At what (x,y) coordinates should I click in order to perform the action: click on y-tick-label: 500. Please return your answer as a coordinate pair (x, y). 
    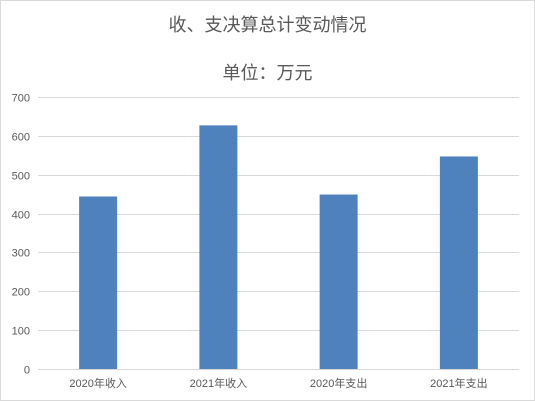
    Looking at the image, I should click on (21, 177).